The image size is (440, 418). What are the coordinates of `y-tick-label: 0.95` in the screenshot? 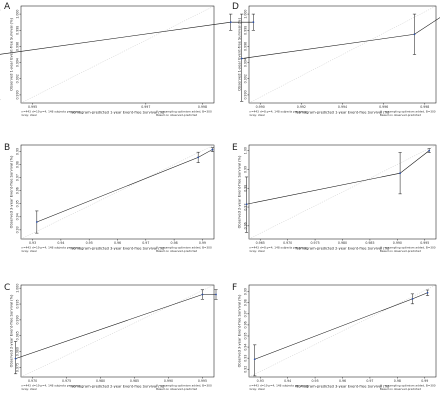 It's located at (18, 203).